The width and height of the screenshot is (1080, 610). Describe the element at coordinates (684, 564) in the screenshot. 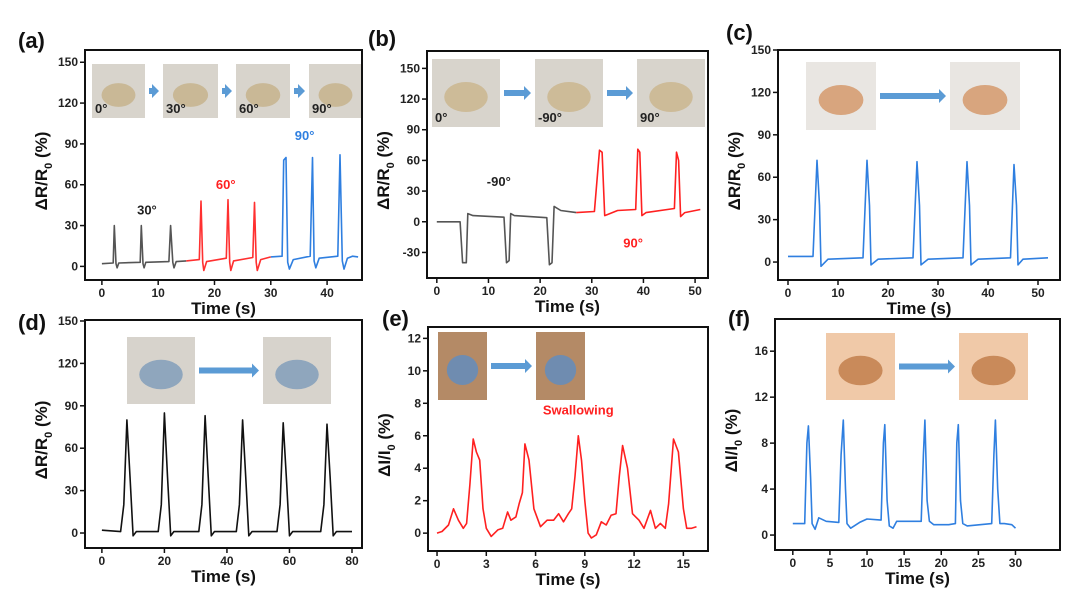

I see `x-tick-label: 15` at that location.